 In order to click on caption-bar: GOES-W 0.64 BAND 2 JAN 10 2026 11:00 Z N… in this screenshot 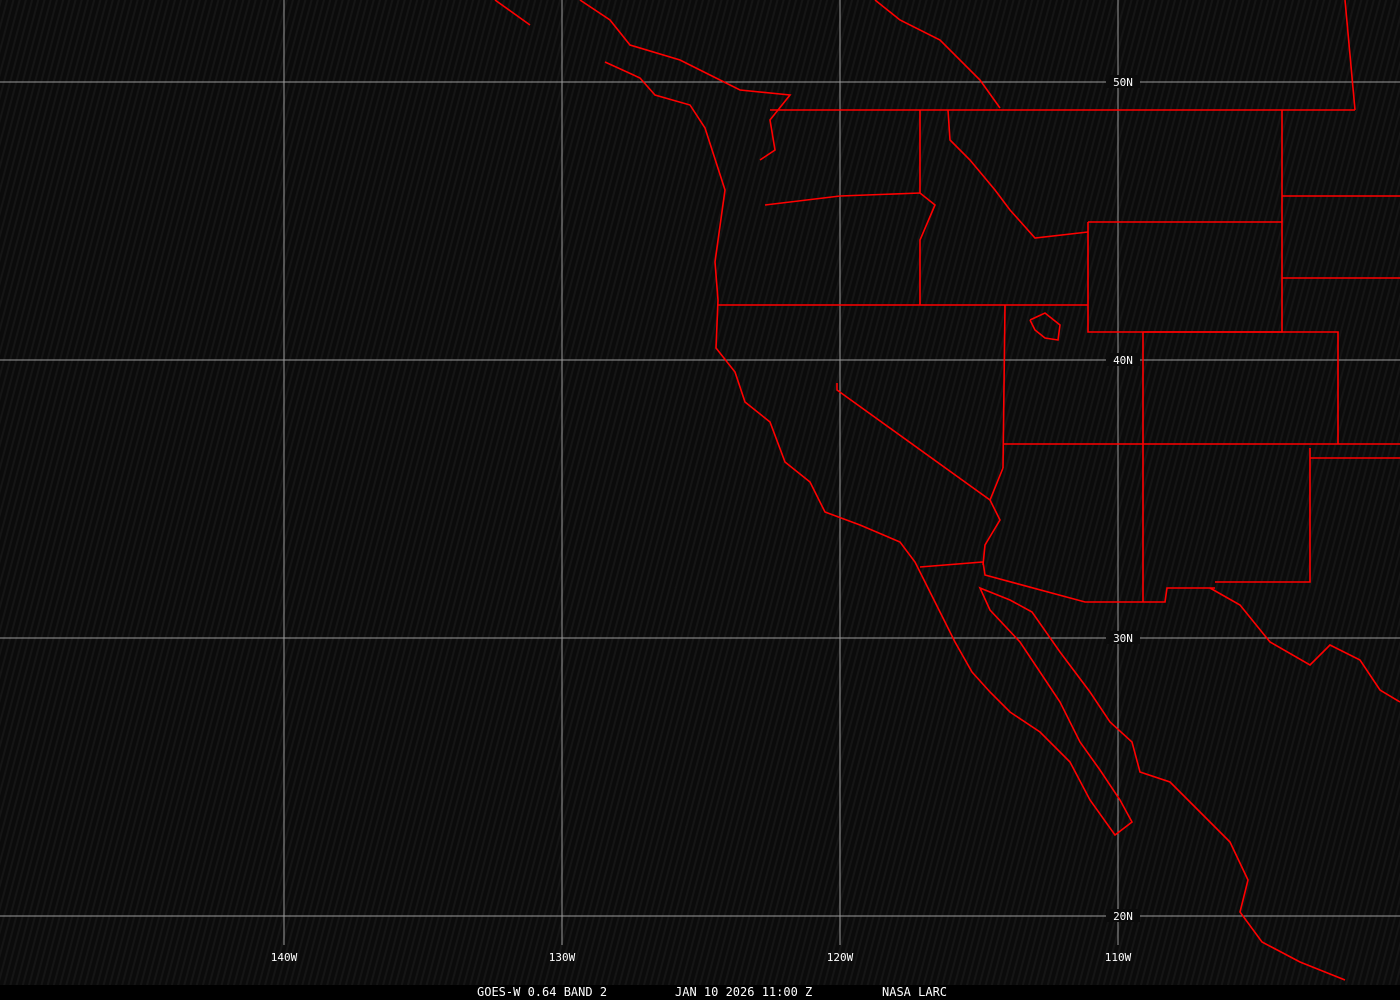, I will do `click(700, 992)`.